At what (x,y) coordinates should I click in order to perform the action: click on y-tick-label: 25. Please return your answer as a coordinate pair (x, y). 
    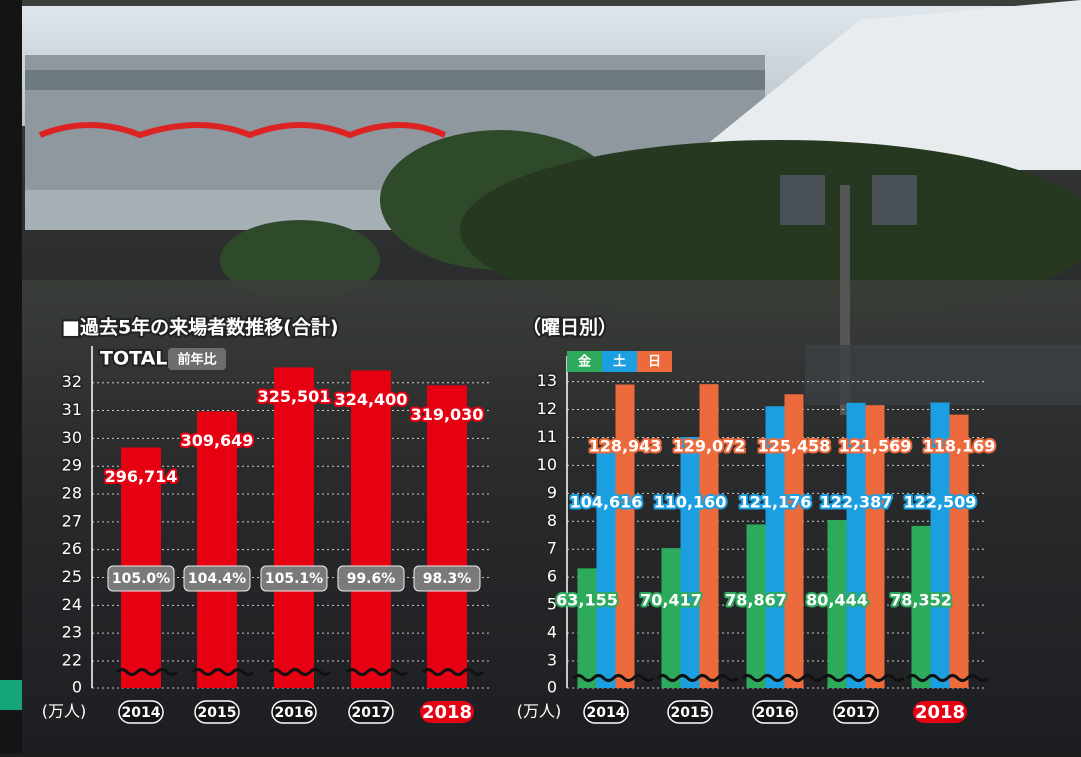
    Looking at the image, I should click on (72, 576).